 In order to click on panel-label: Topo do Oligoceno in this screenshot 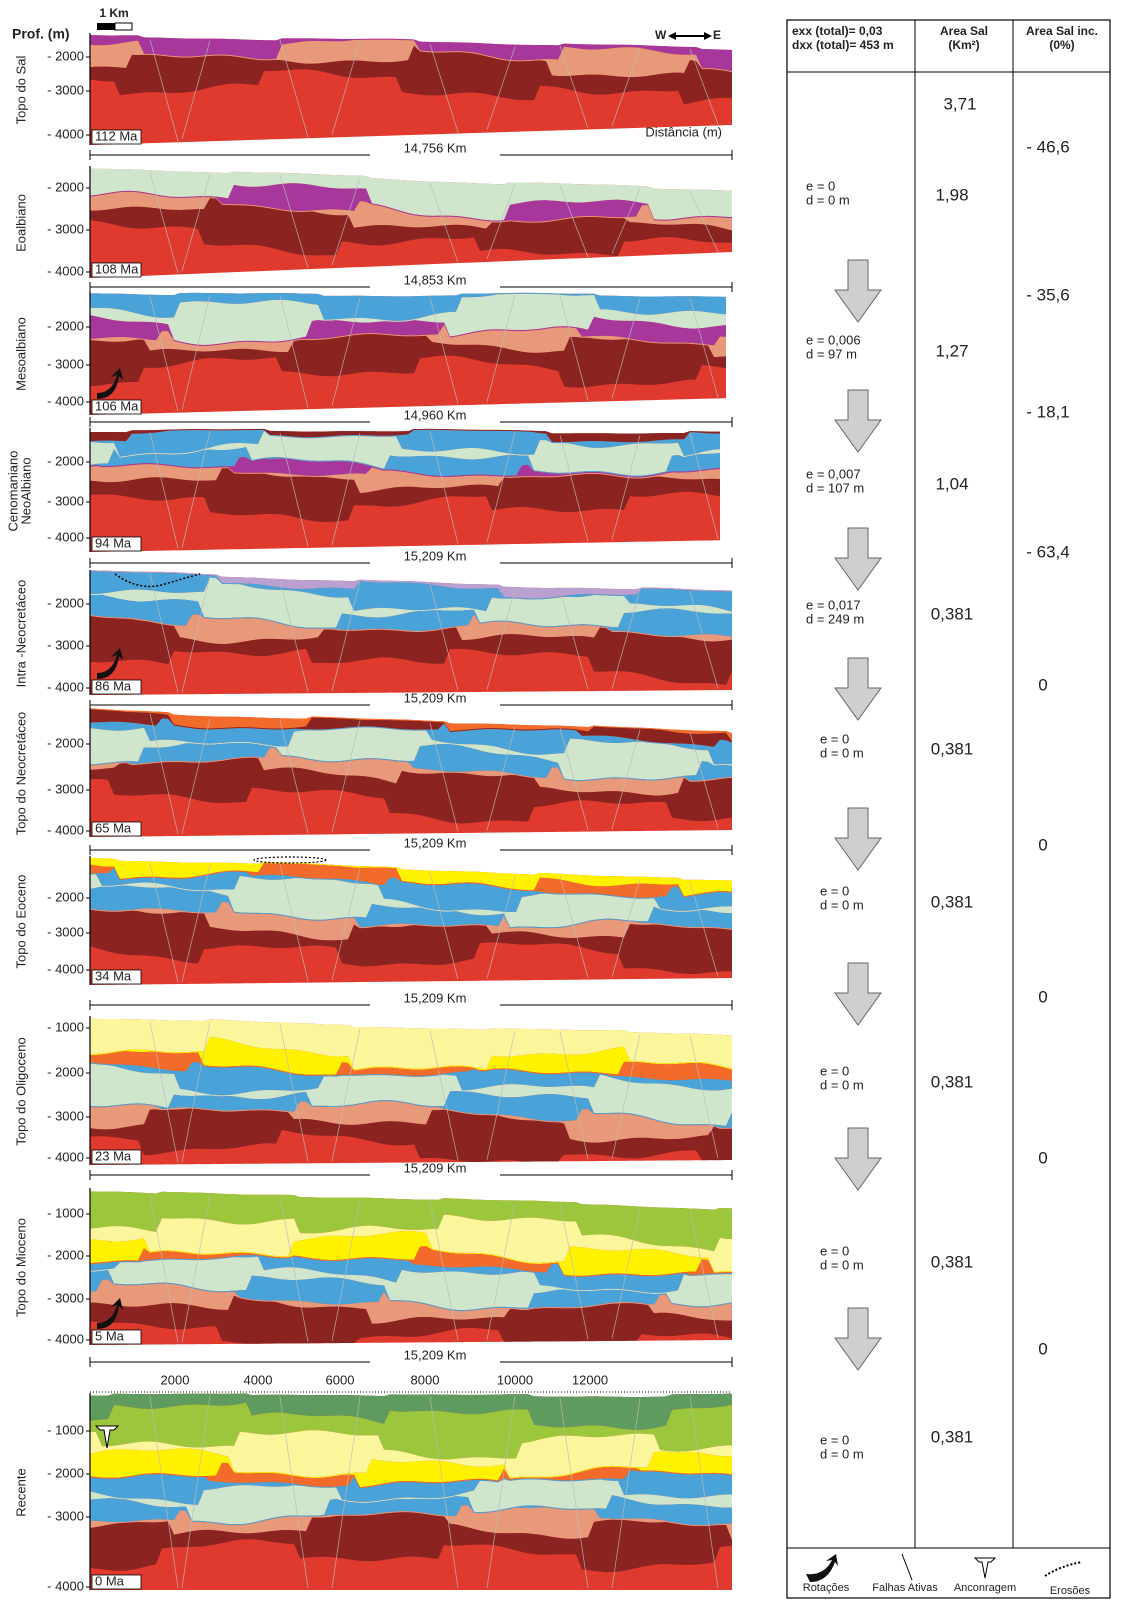, I will do `click(20, 1091)`.